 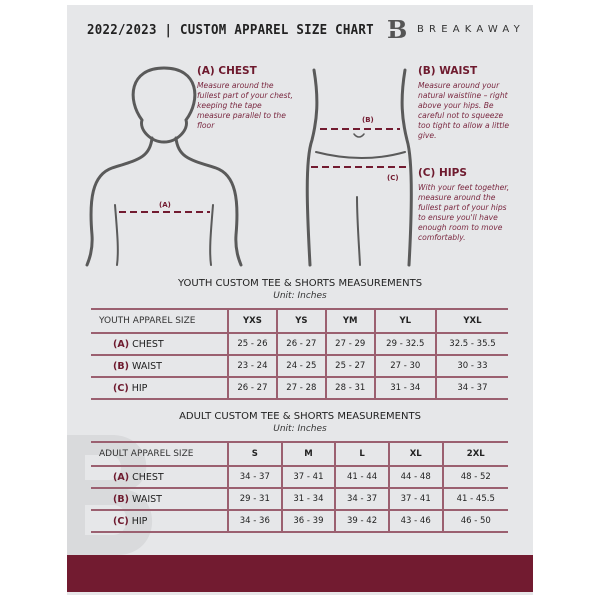 What do you see at coordinates (393, 178) in the screenshot?
I see `hips-marker: (C)` at bounding box center [393, 178].